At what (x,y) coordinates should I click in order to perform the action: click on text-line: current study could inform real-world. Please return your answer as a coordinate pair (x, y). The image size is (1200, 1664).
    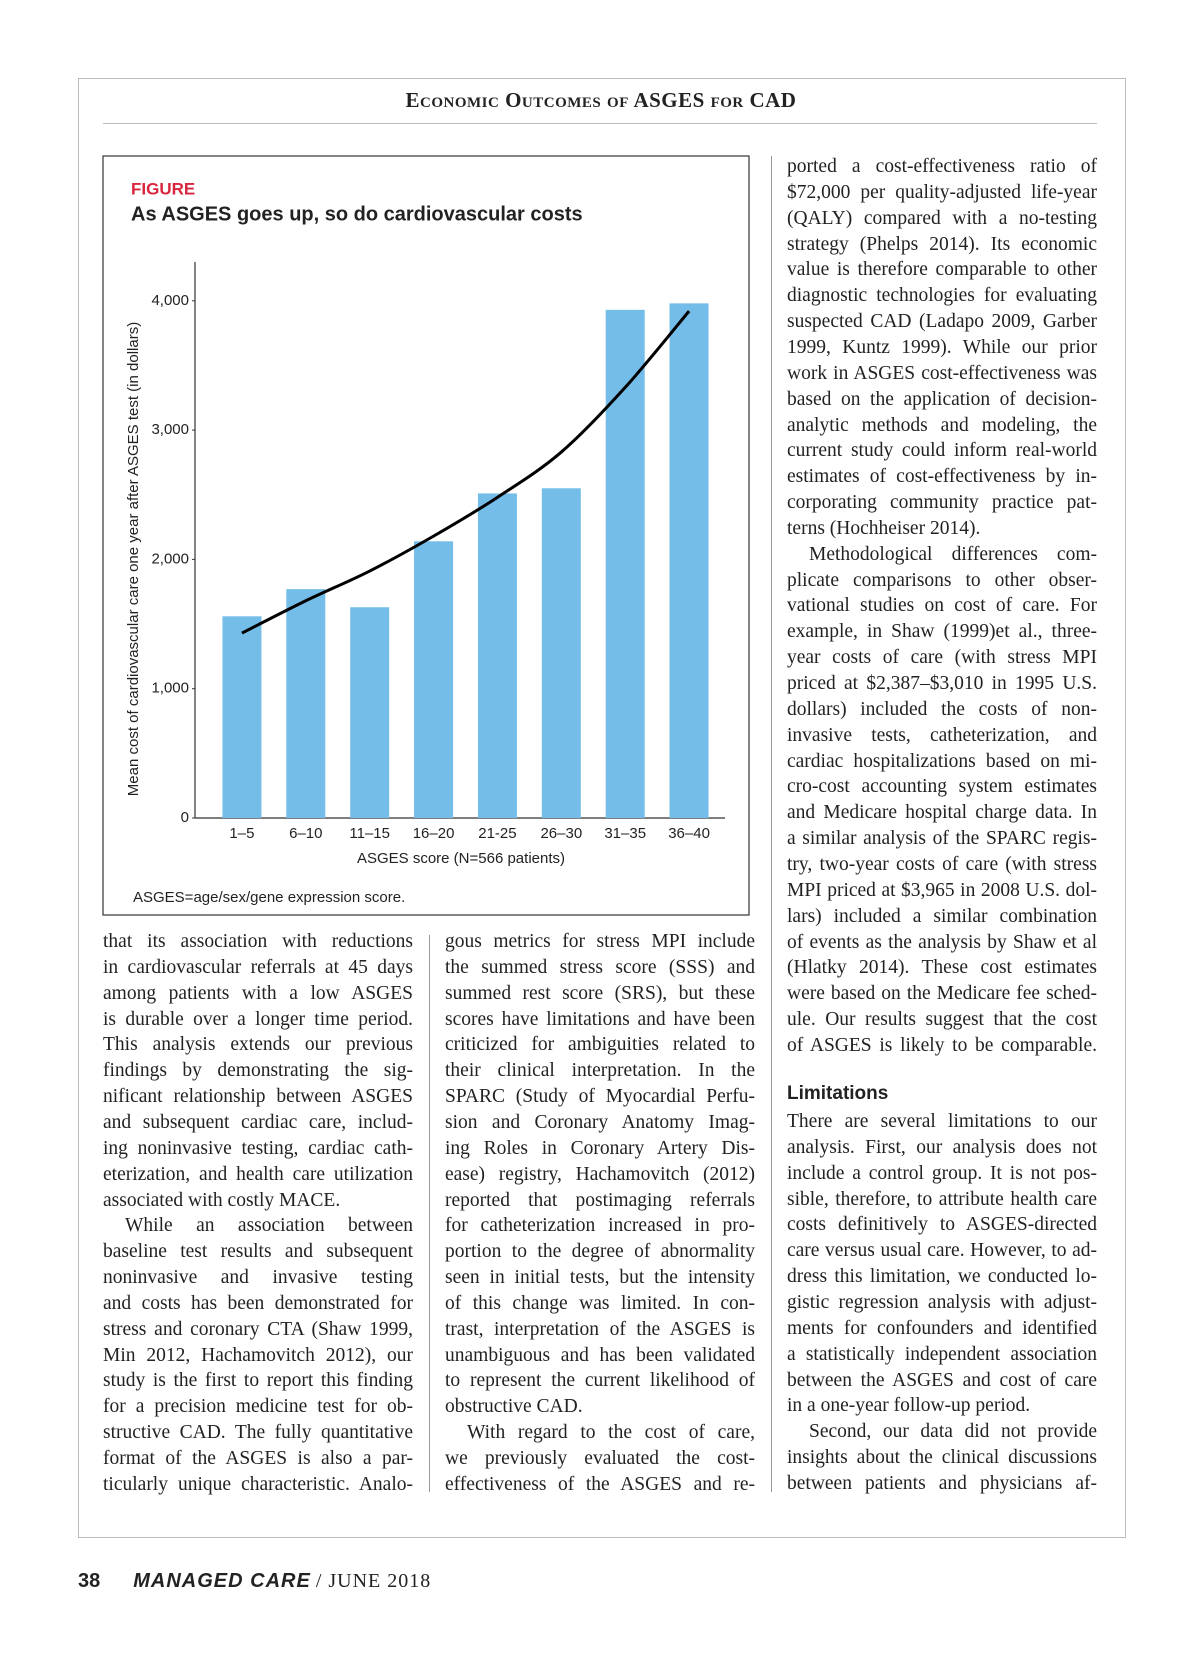
    Looking at the image, I should click on (942, 451).